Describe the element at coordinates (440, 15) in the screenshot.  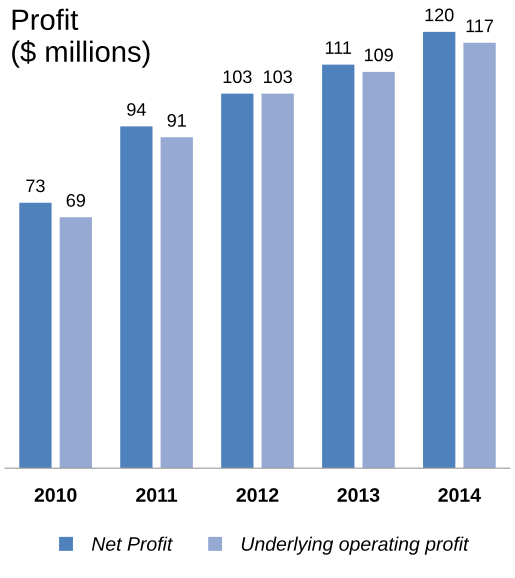
I see `data-label: 120` at that location.